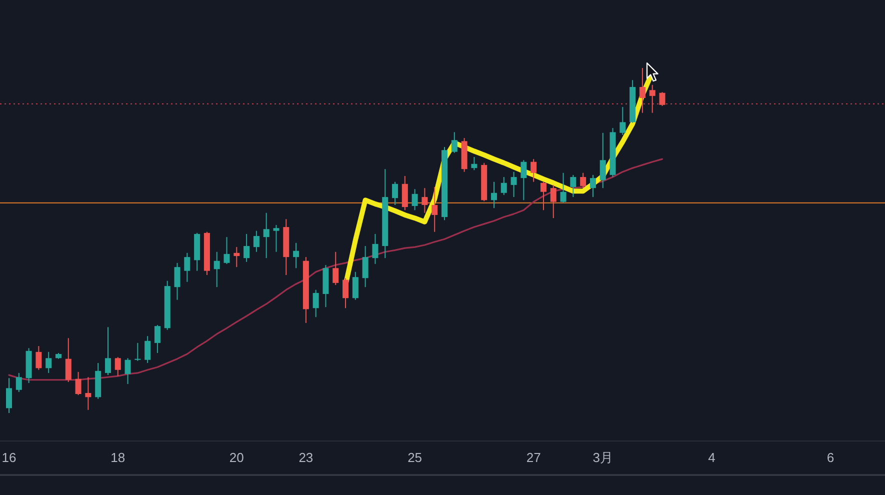 The image size is (885, 495). I want to click on x-tick-label: 3月, so click(602, 458).